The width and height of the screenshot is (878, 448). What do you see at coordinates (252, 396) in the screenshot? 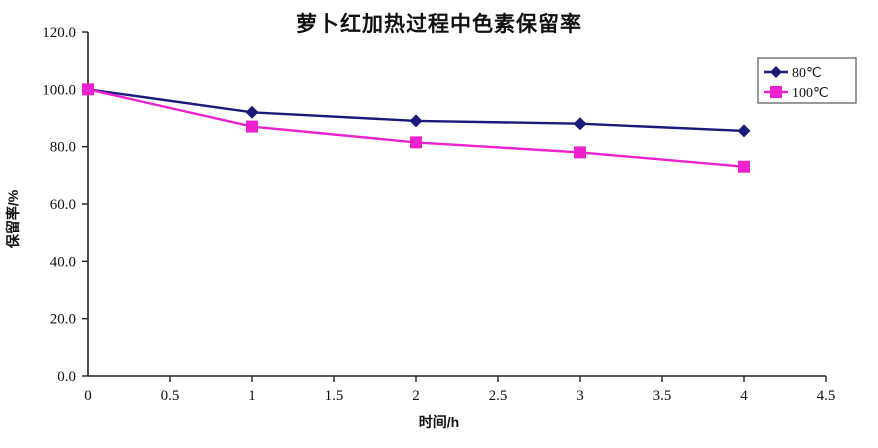
I see `x-tick-label: 1` at bounding box center [252, 396].